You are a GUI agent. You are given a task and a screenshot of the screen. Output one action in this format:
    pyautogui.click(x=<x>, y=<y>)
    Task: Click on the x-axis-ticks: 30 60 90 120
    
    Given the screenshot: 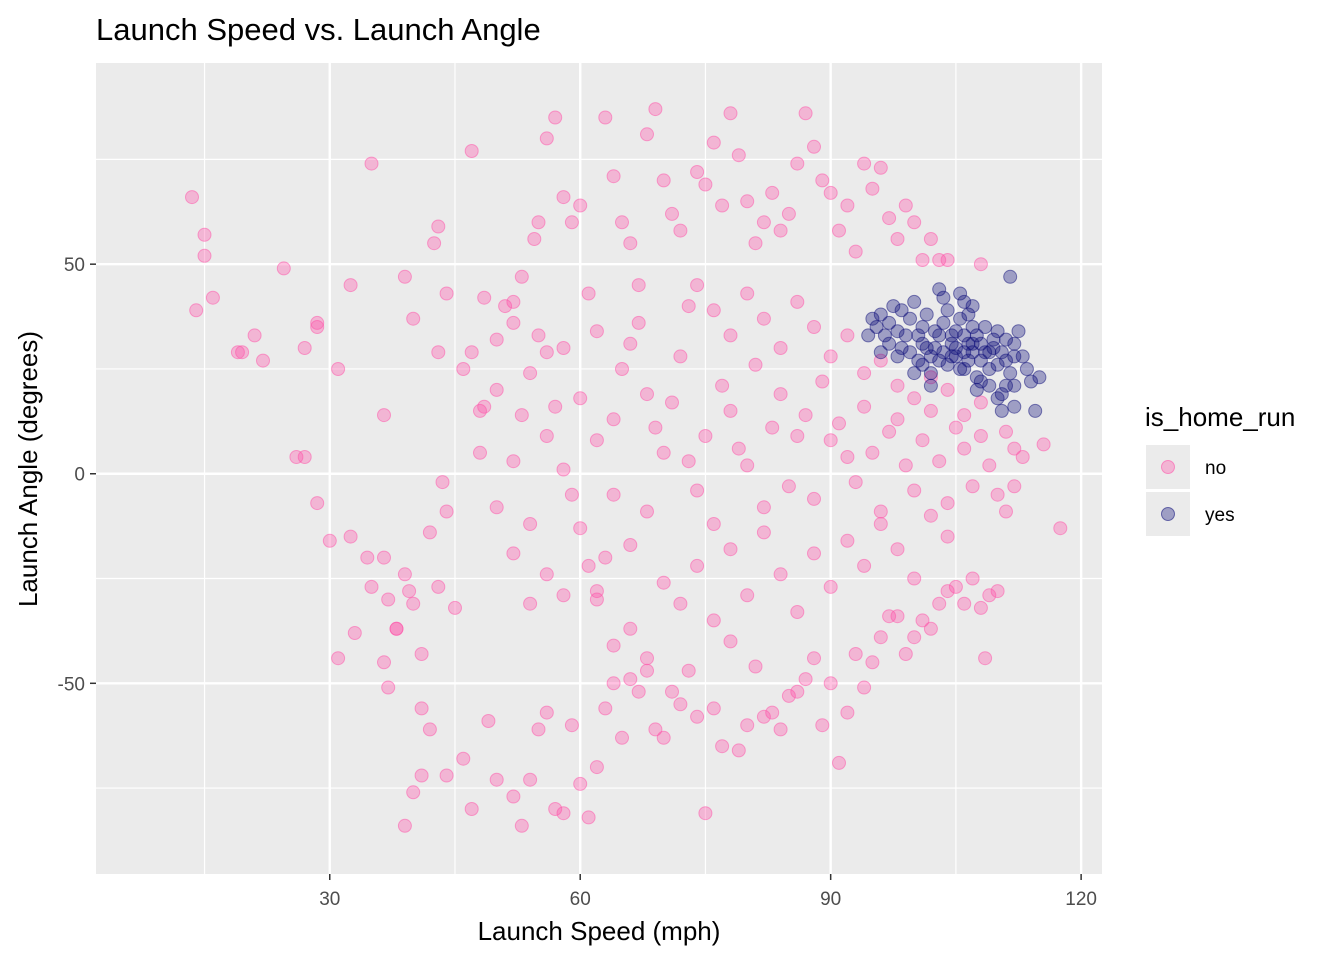 What is the action you would take?
    pyautogui.click(x=708, y=892)
    